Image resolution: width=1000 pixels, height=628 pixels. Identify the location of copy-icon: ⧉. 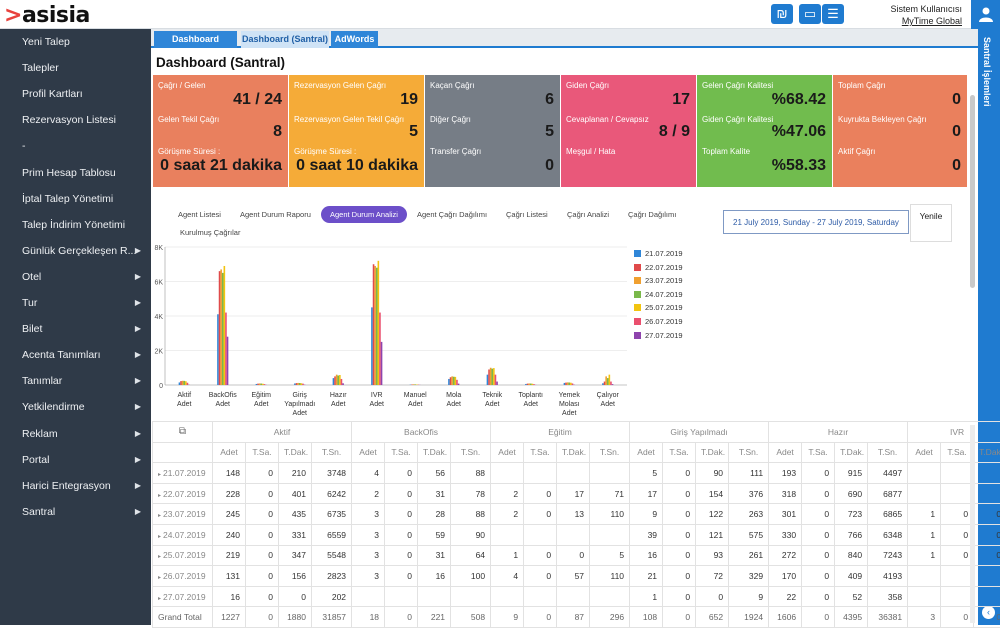
(182, 431).